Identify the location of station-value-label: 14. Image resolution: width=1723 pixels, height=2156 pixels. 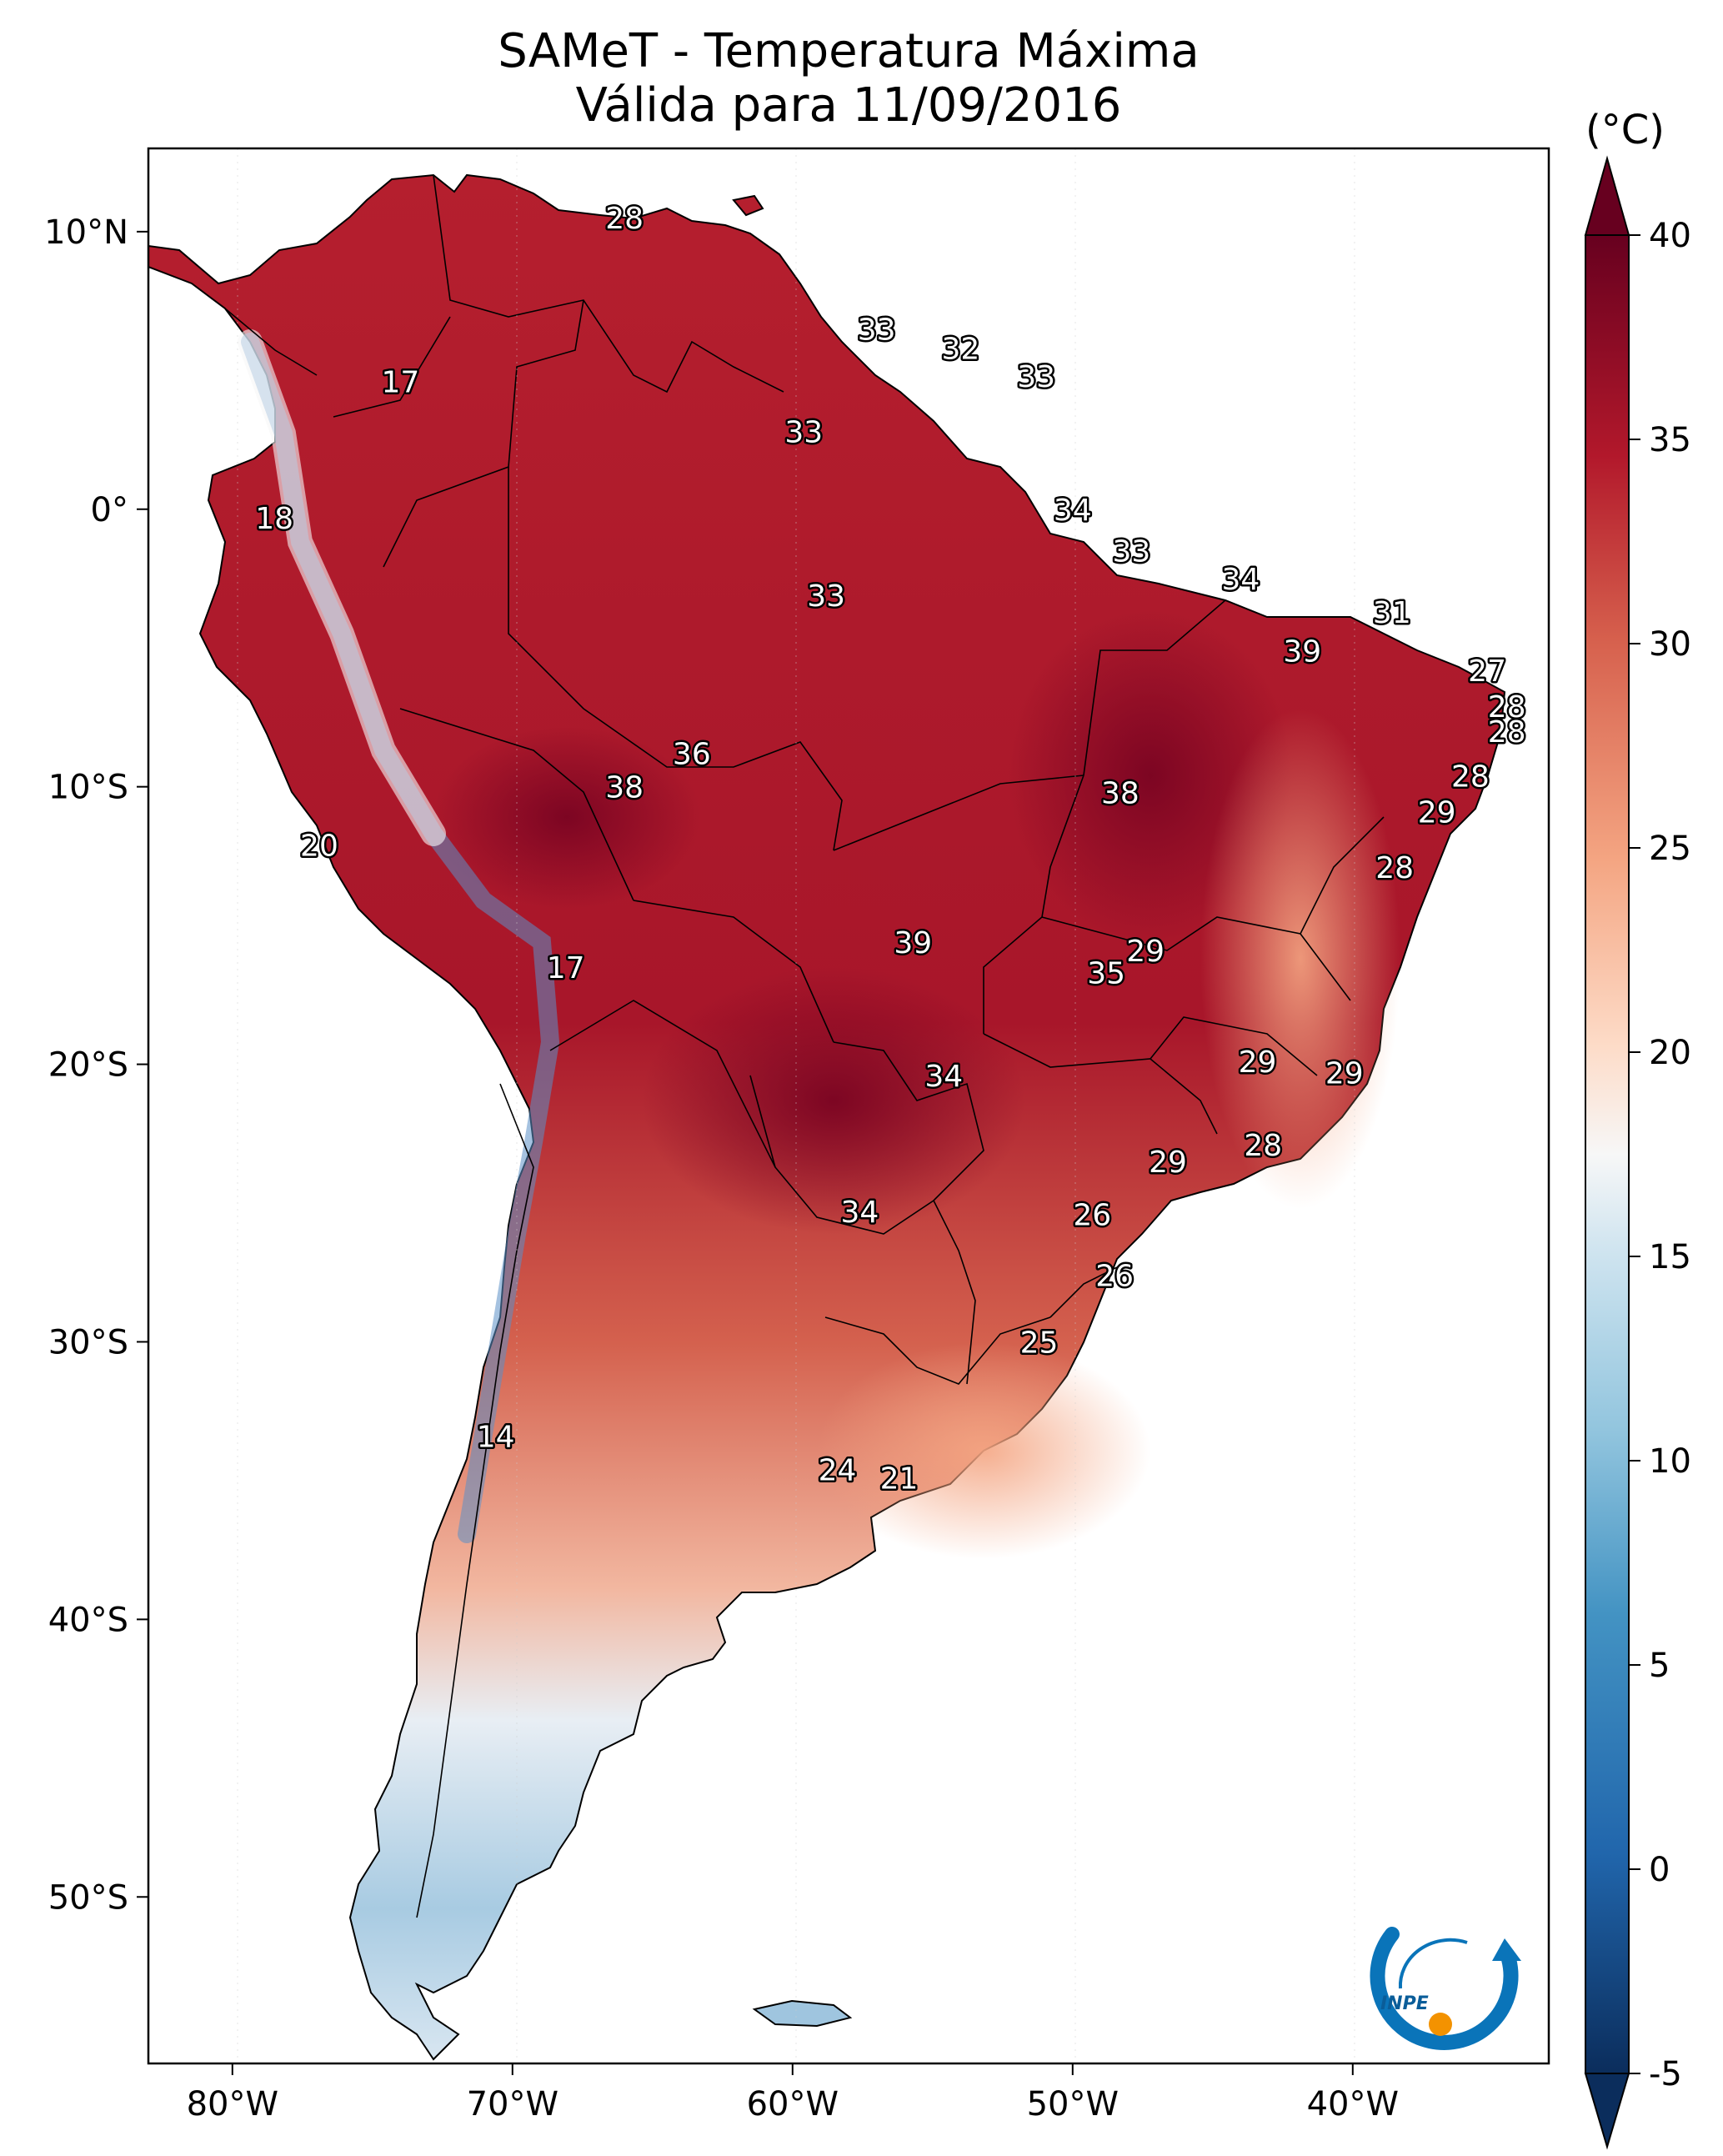
(496, 1438).